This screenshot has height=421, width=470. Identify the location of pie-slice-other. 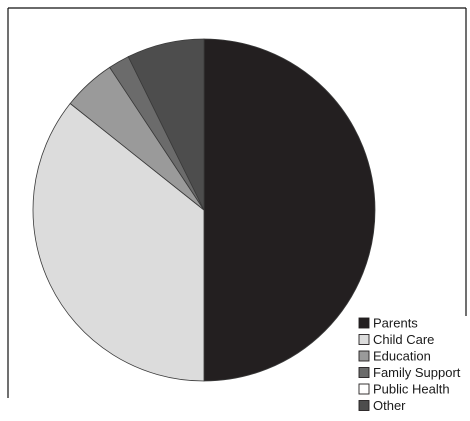
(166, 124).